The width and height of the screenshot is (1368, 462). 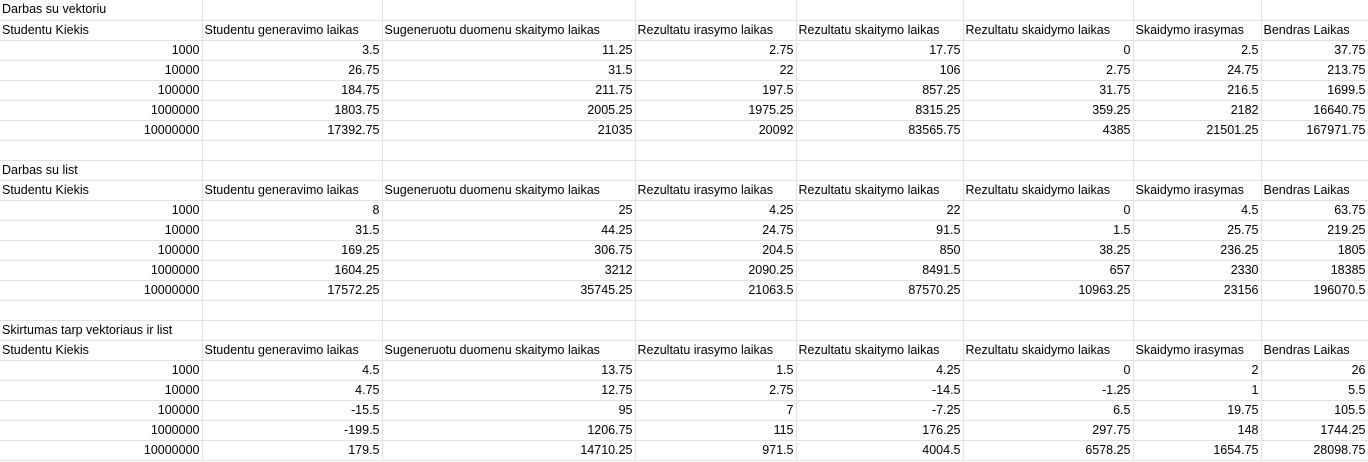 What do you see at coordinates (880, 50) in the screenshot?
I see `value-cell: 17.75` at bounding box center [880, 50].